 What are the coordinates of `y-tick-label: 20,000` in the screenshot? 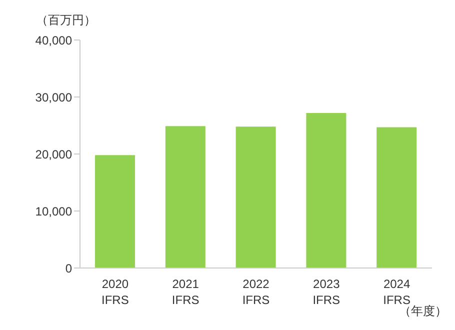 It's located at (53, 154).